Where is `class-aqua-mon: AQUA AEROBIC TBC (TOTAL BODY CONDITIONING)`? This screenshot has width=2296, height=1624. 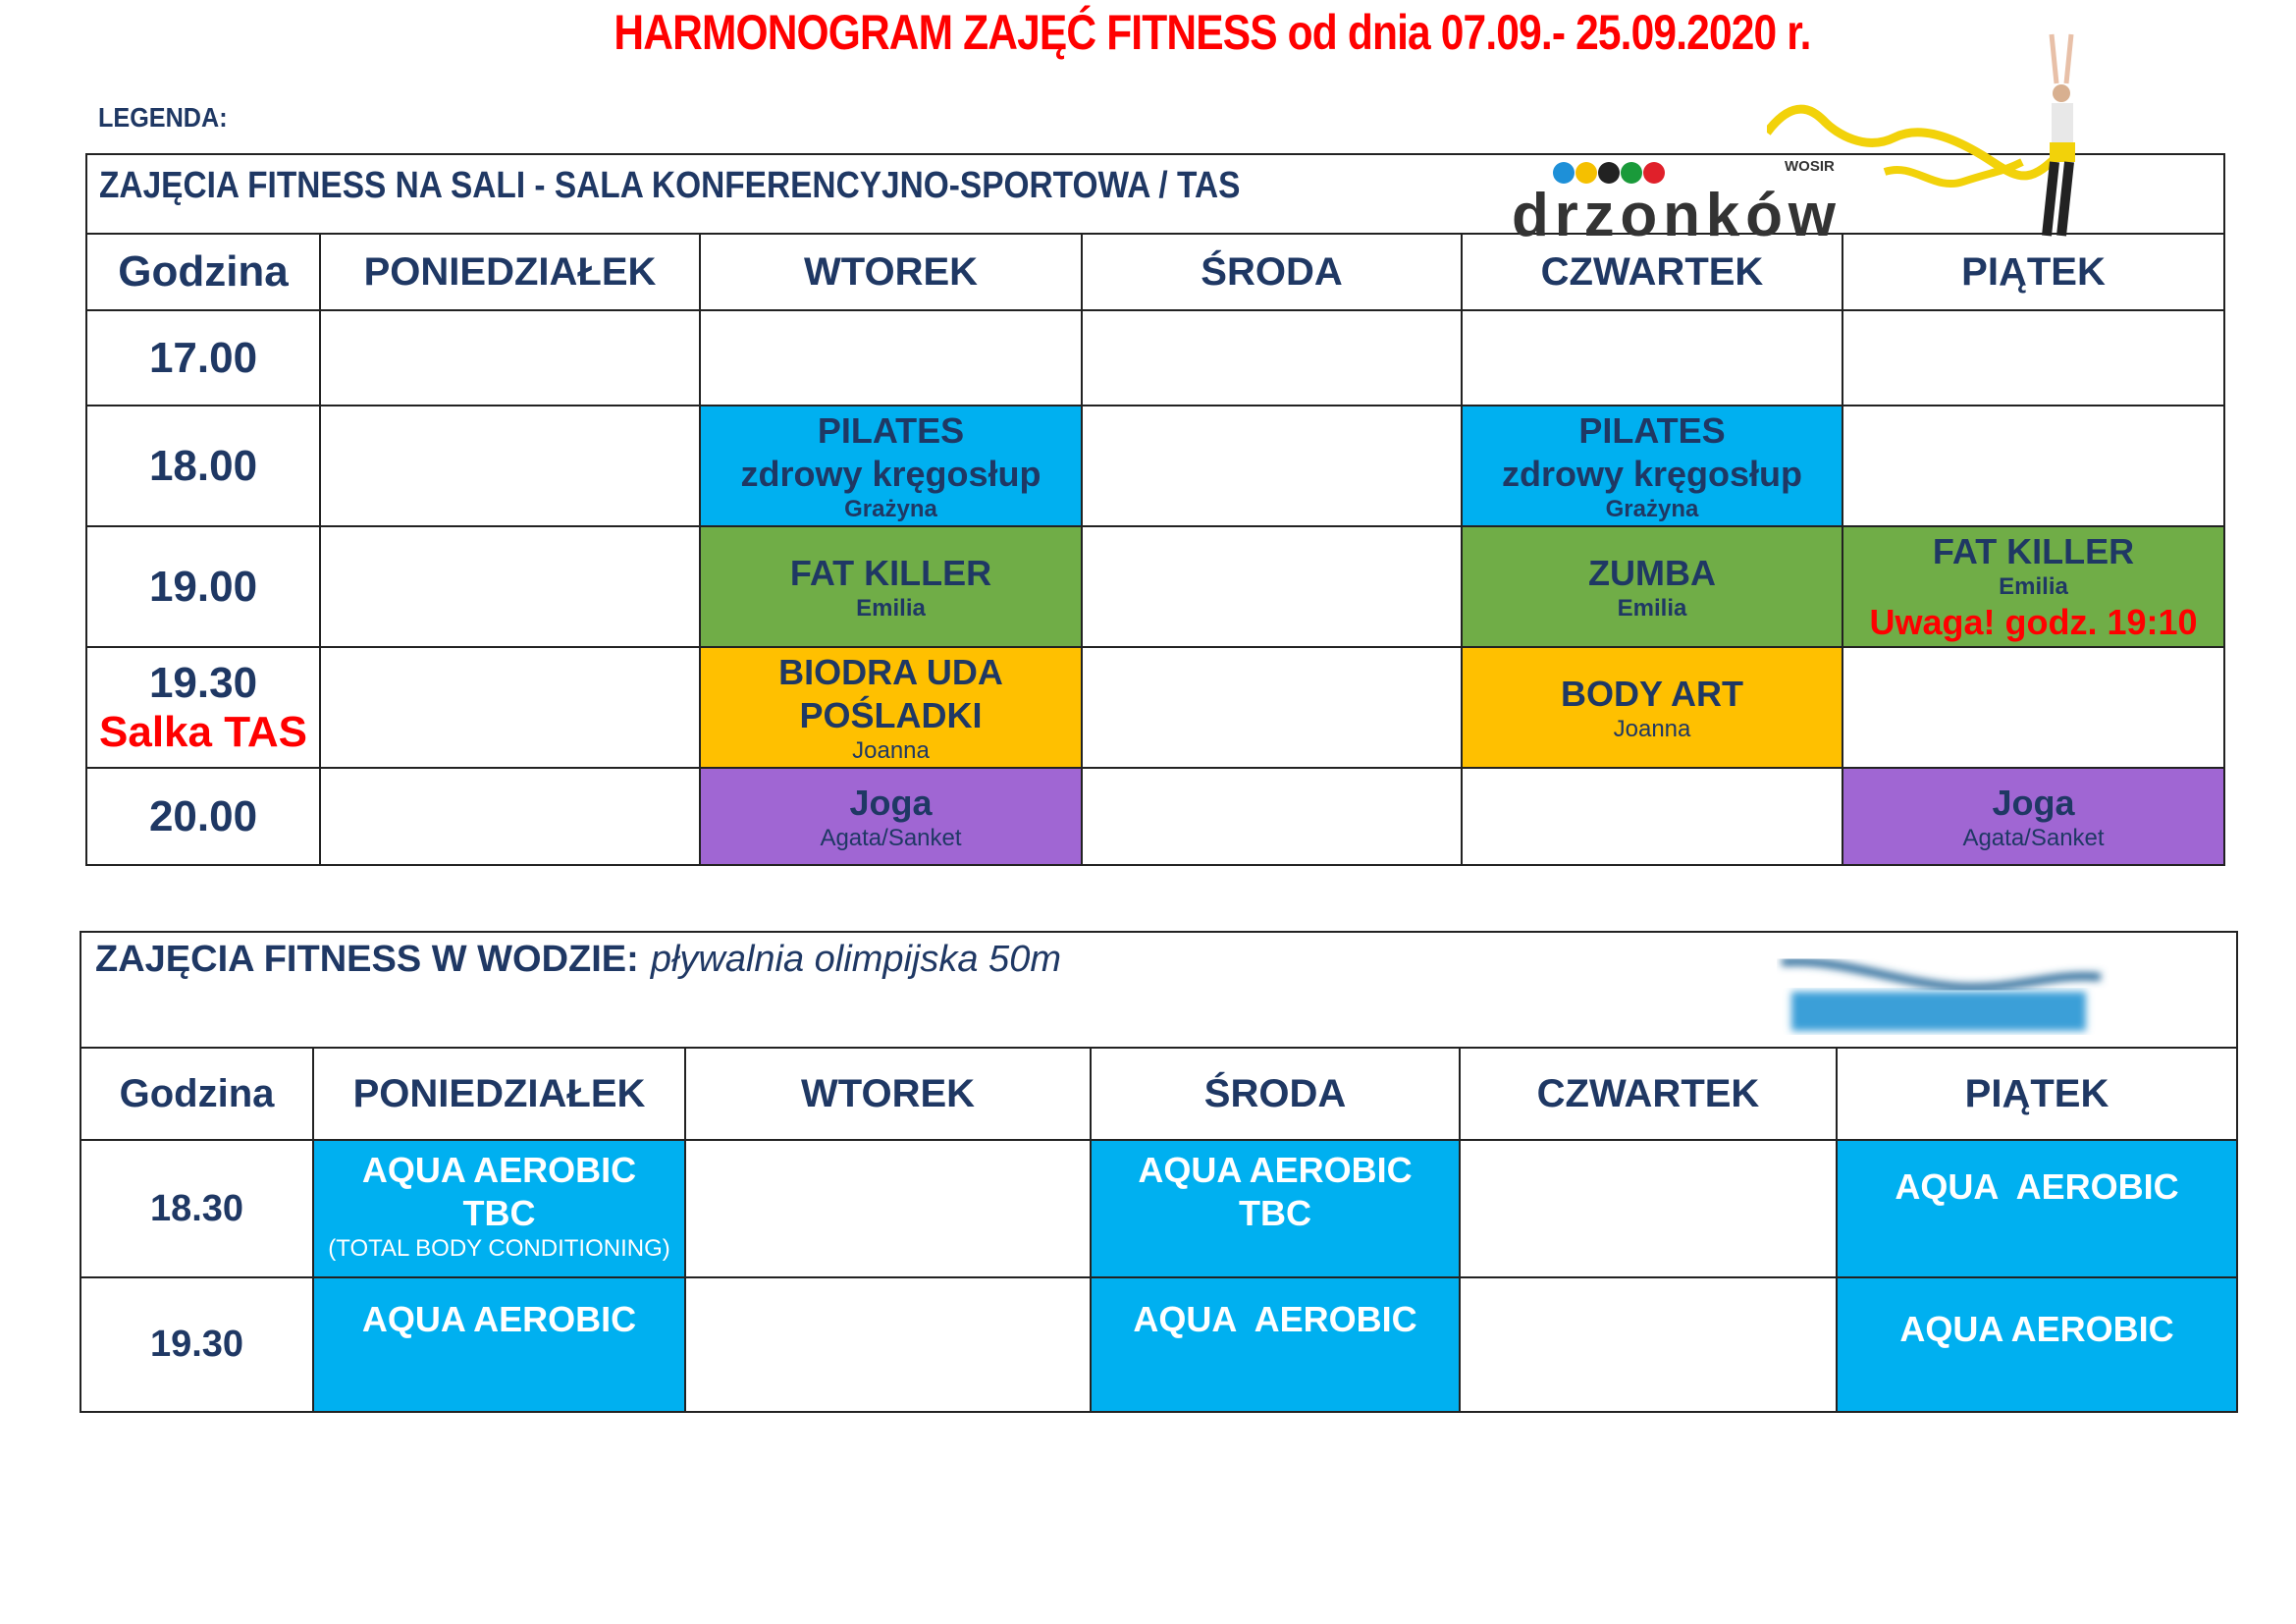
class-aqua-mon: AQUA AEROBIC TBC (TOTAL BODY CONDITIONING) is located at coordinates (499, 1208).